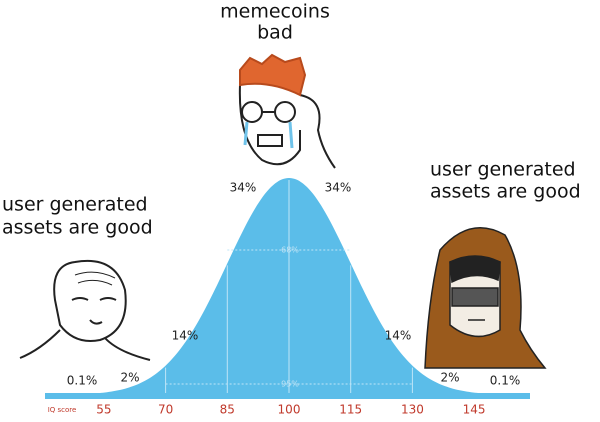 The image size is (600, 422). Describe the element at coordinates (485, 298) in the screenshot. I see `right-face` at that location.